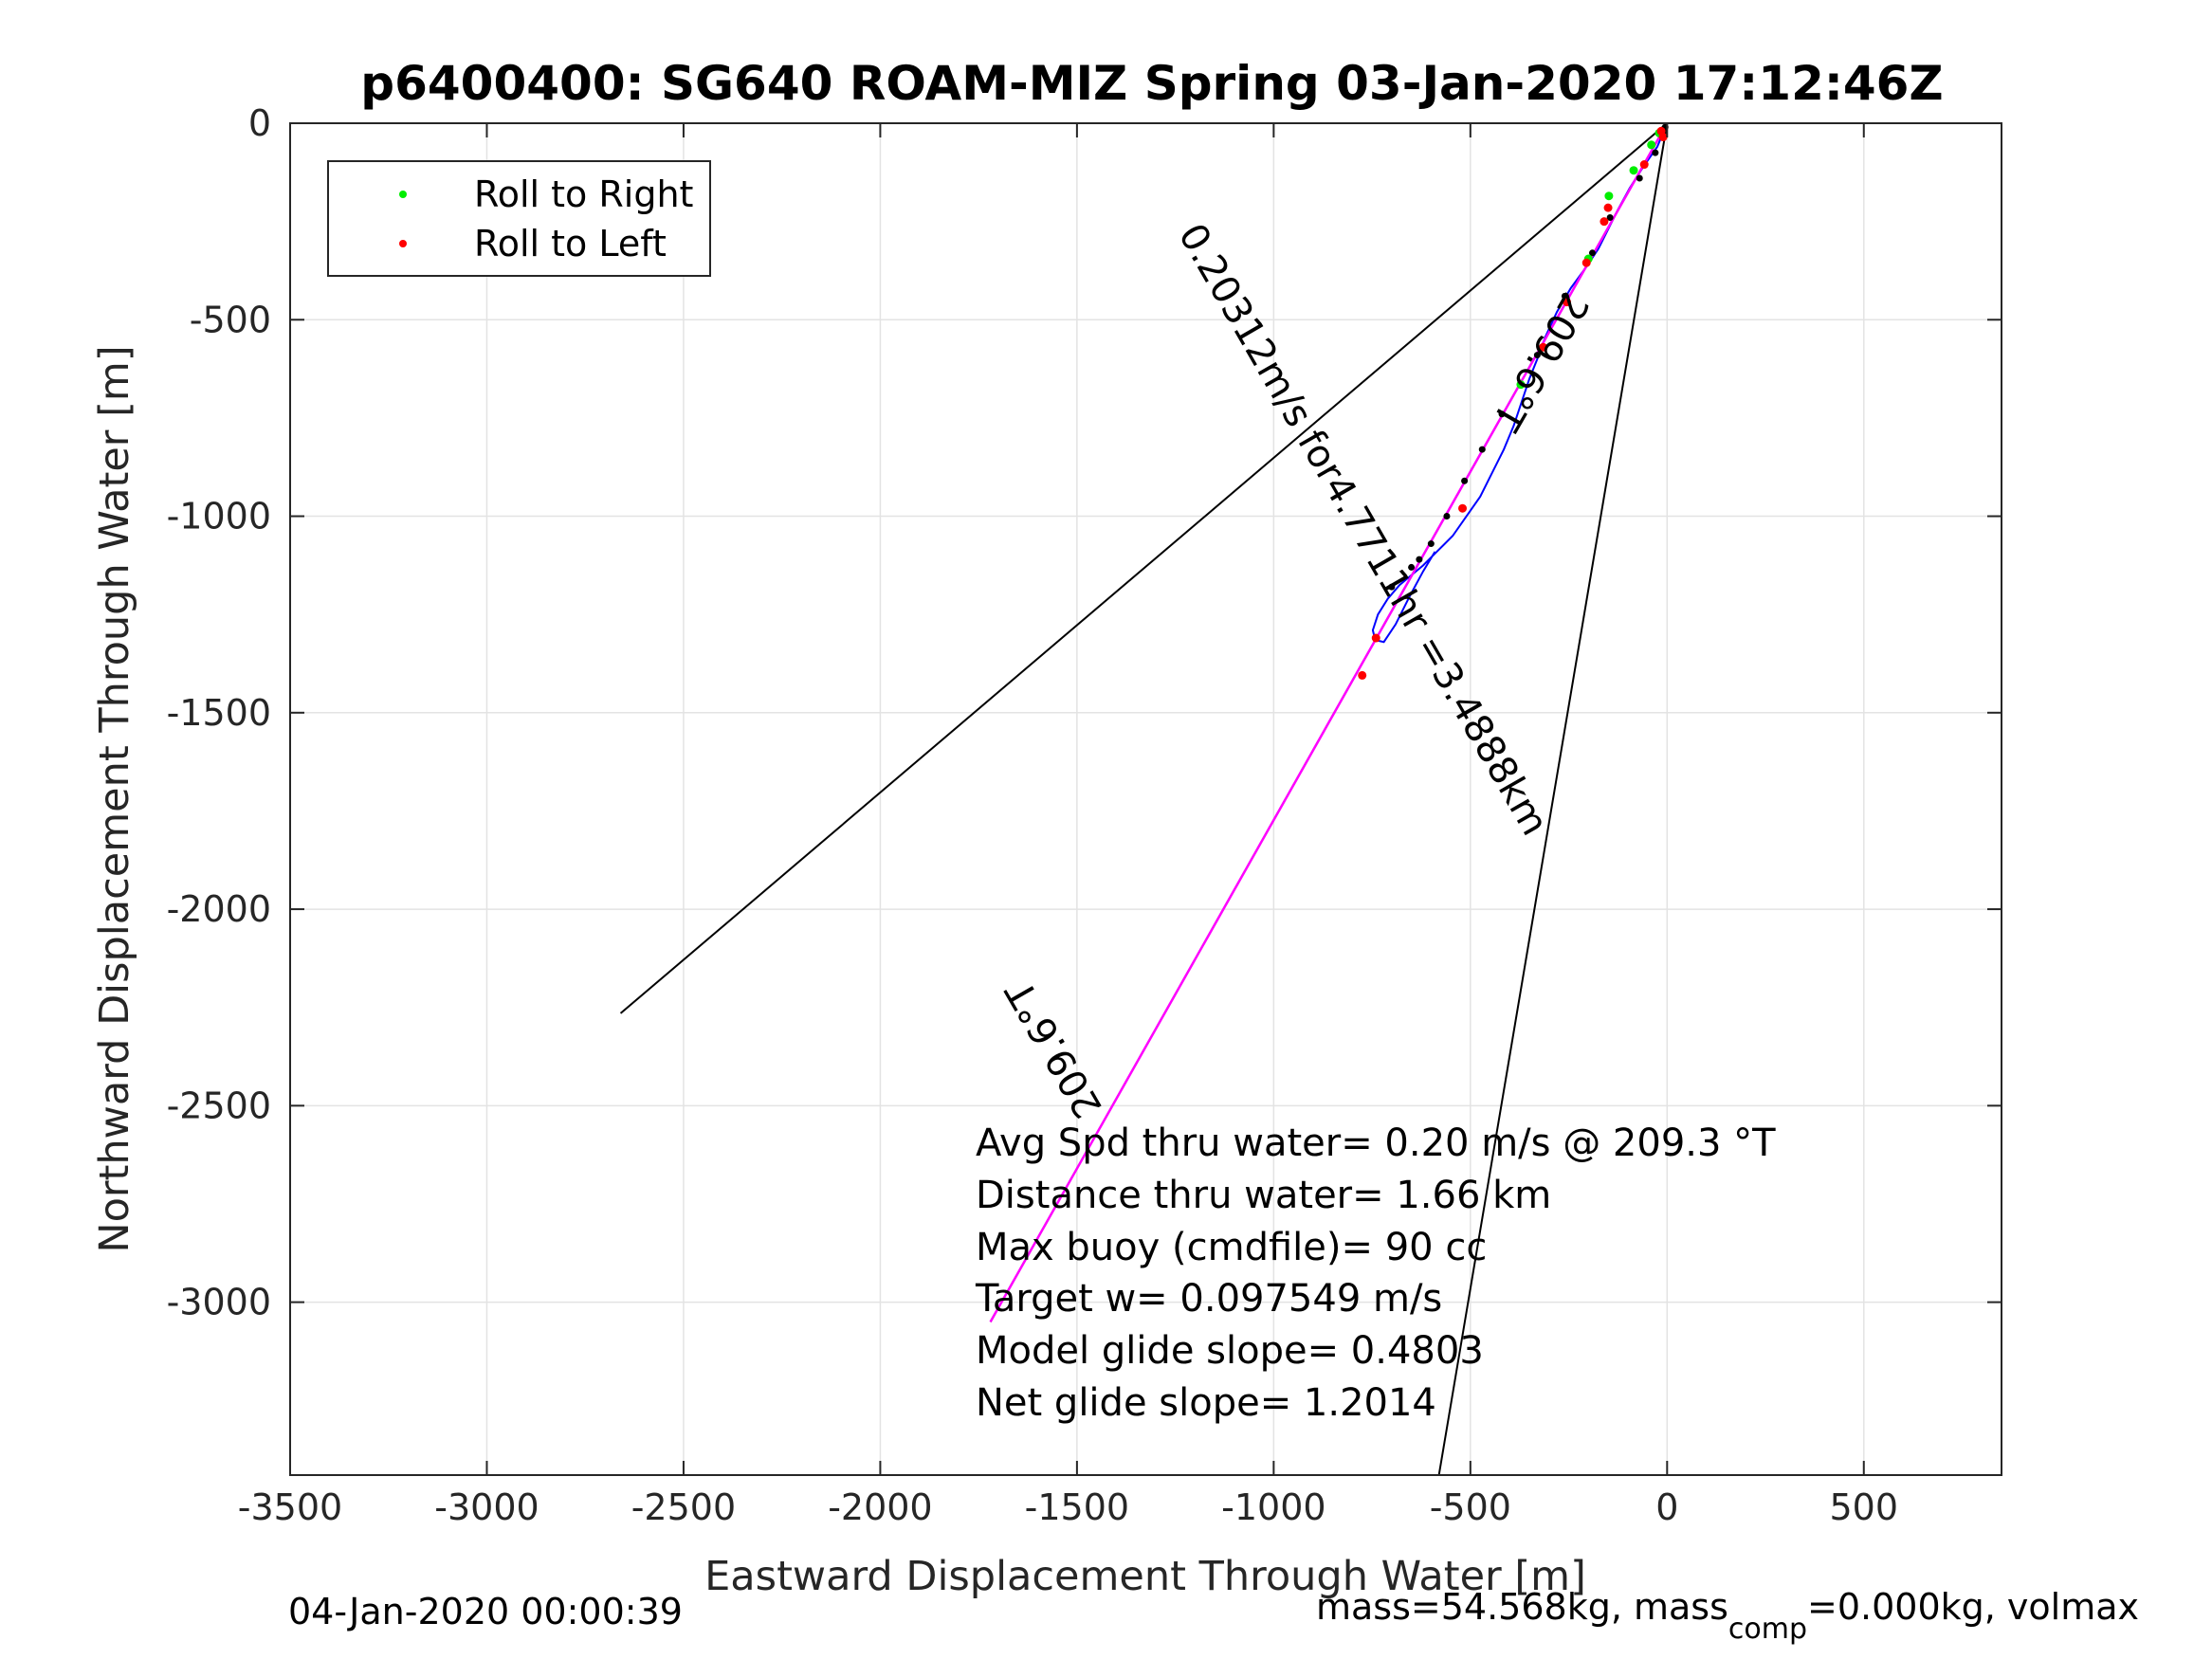 The image size is (2212, 1659). Describe the element at coordinates (486, 1507) in the screenshot. I see `x-tick-label: -3000` at that location.